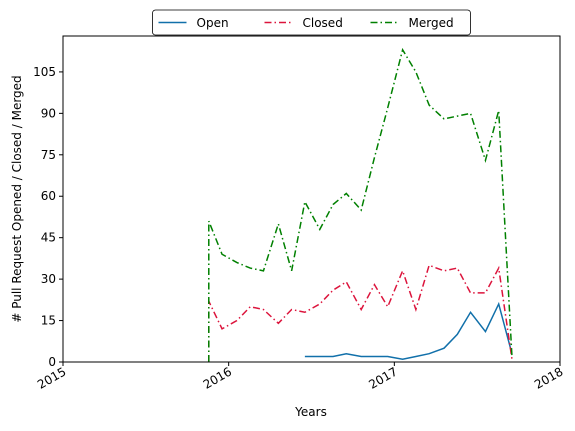 This screenshot has height=431, width=575. What do you see at coordinates (48, 196) in the screenshot?
I see `y-tick-label: 60` at bounding box center [48, 196].